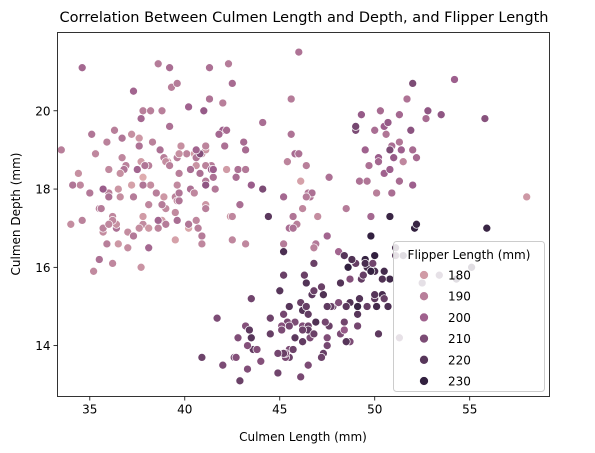 Image resolution: width=595 pixels, height=453 pixels. Describe the element at coordinates (469, 255) in the screenshot. I see `legend-title: Flipper Length (mm)` at that location.